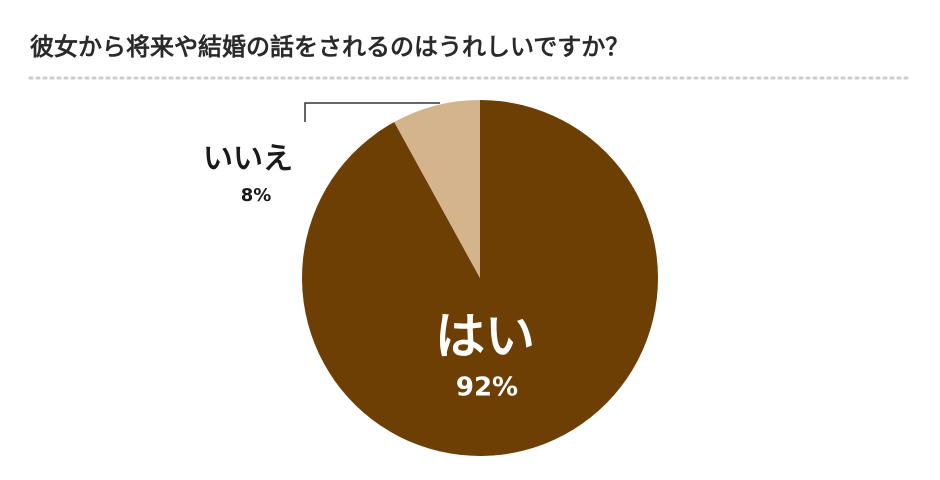  I want to click on leader-line, so click(372, 112).